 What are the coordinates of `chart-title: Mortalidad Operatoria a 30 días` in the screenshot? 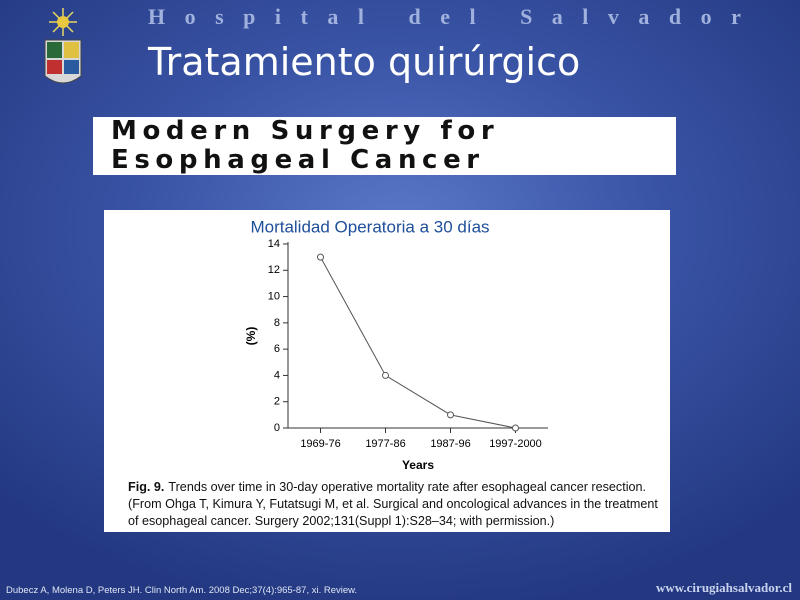 It's located at (369, 226).